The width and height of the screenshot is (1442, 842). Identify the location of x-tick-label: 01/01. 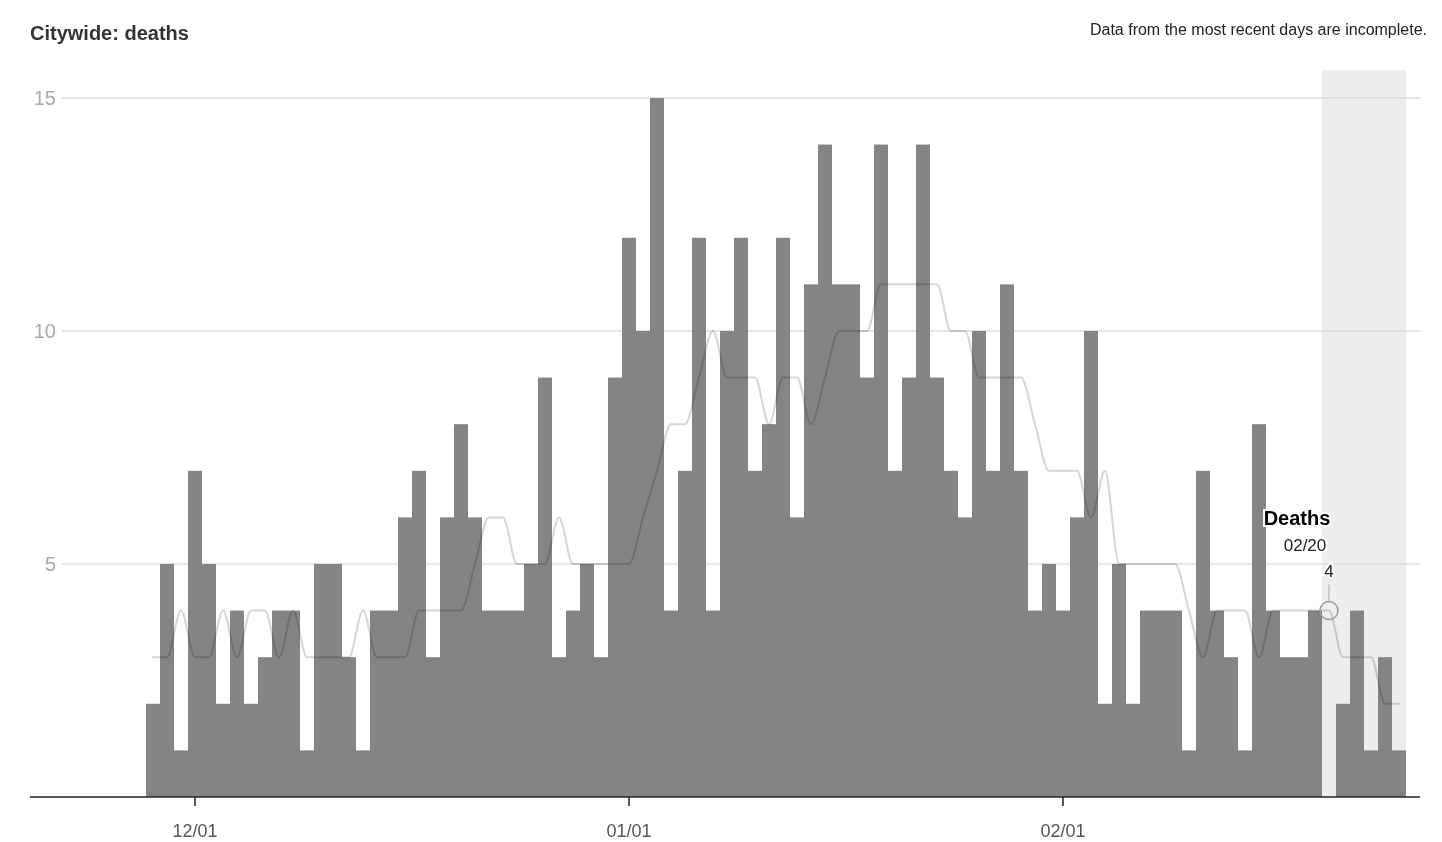
(629, 831).